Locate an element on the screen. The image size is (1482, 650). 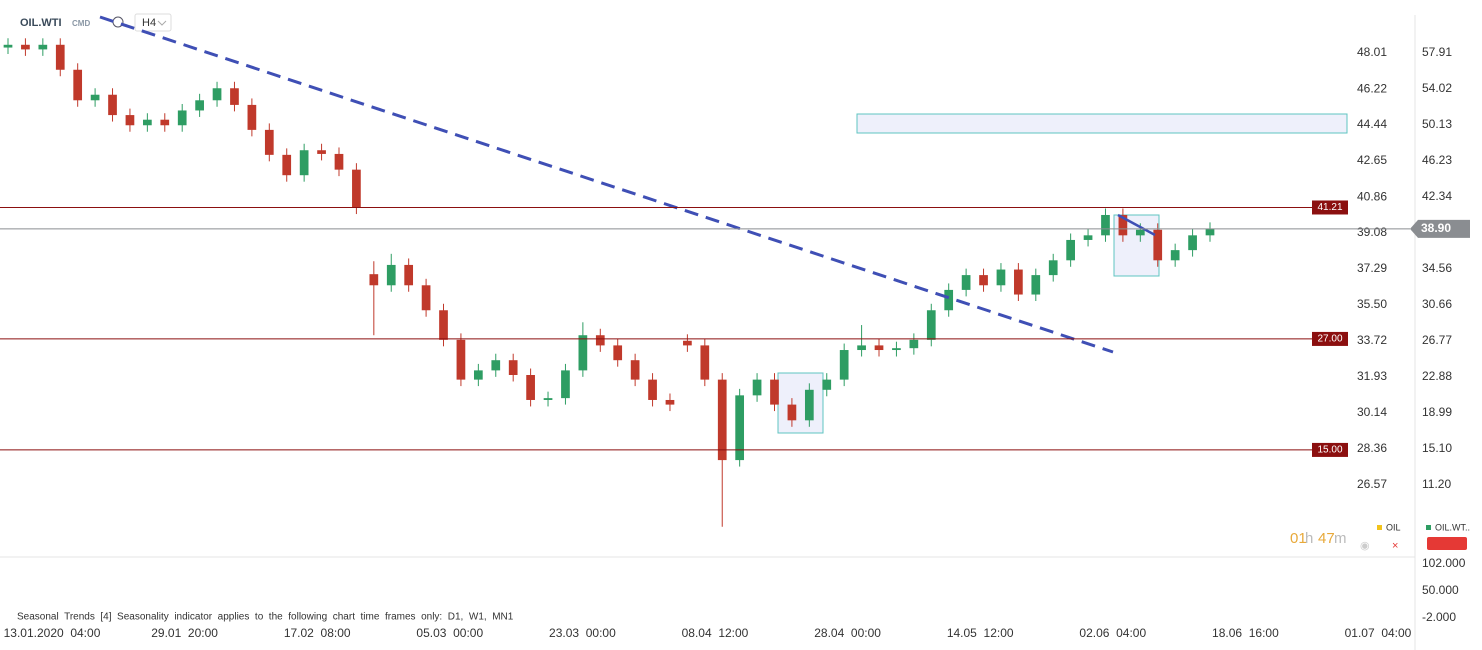
level-label: 27.00 is located at coordinates (1329, 339).